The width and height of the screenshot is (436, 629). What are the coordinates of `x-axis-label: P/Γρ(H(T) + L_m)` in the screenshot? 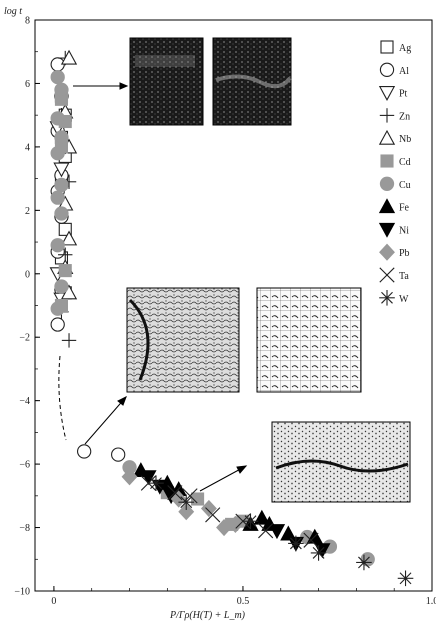 It's located at (207, 615).